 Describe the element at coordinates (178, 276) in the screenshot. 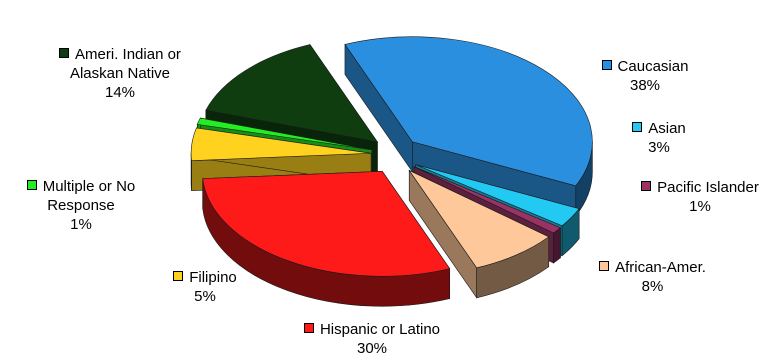

I see `swatch-filipino` at that location.